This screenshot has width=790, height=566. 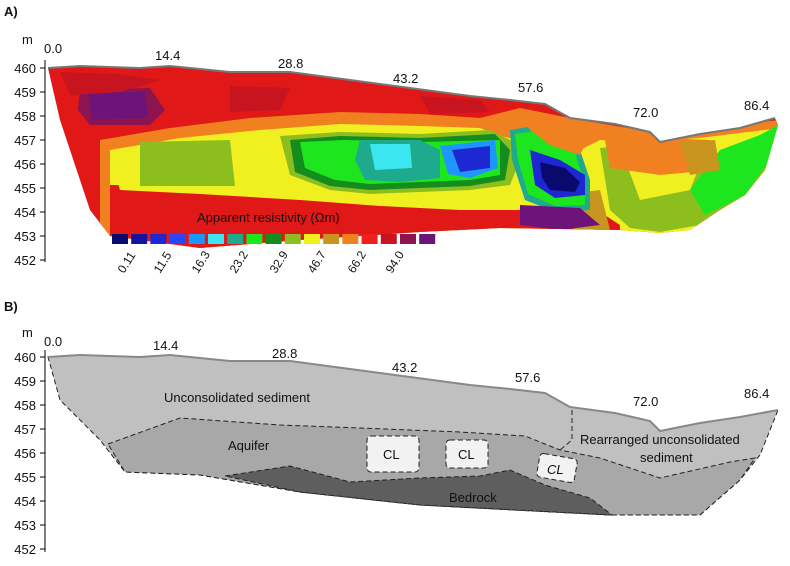 What do you see at coordinates (25, 381) in the screenshot?
I see `panel-b-tick-459: 459` at bounding box center [25, 381].